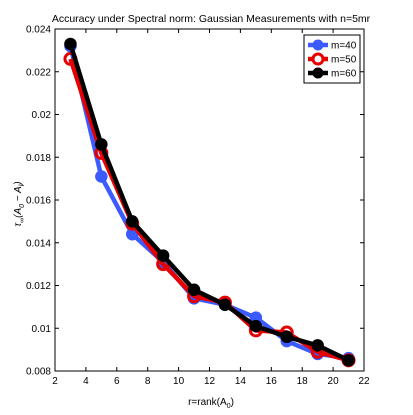 This screenshot has height=415, width=413. Describe the element at coordinates (38, 72) in the screenshot. I see `y-tick-label: 0.022` at that location.